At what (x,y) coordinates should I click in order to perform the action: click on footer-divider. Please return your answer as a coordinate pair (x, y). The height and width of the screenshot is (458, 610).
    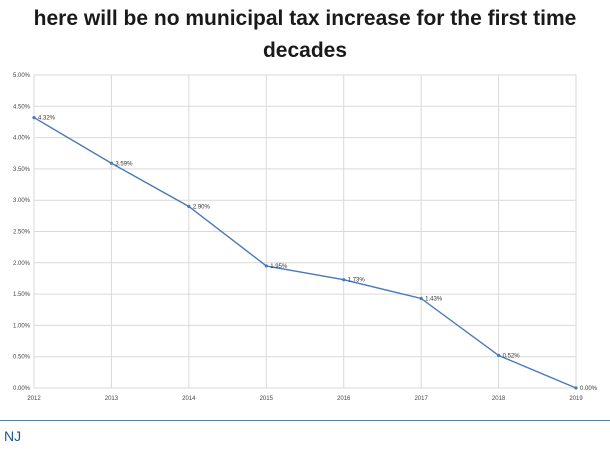
    Looking at the image, I should click on (305, 420).